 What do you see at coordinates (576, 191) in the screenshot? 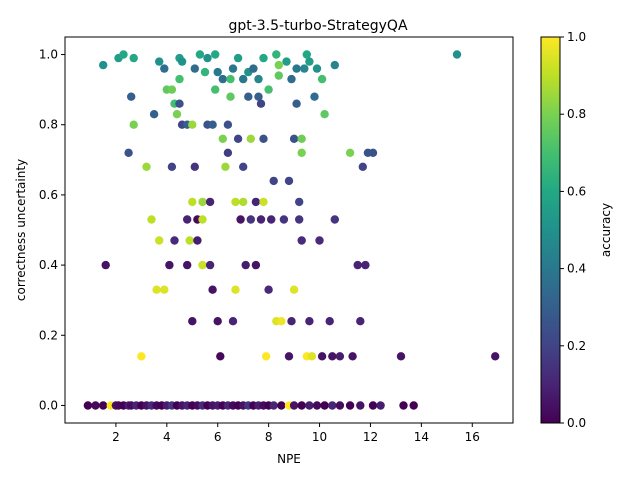
I see `colorbar-tick-label: 0.6` at bounding box center [576, 191].